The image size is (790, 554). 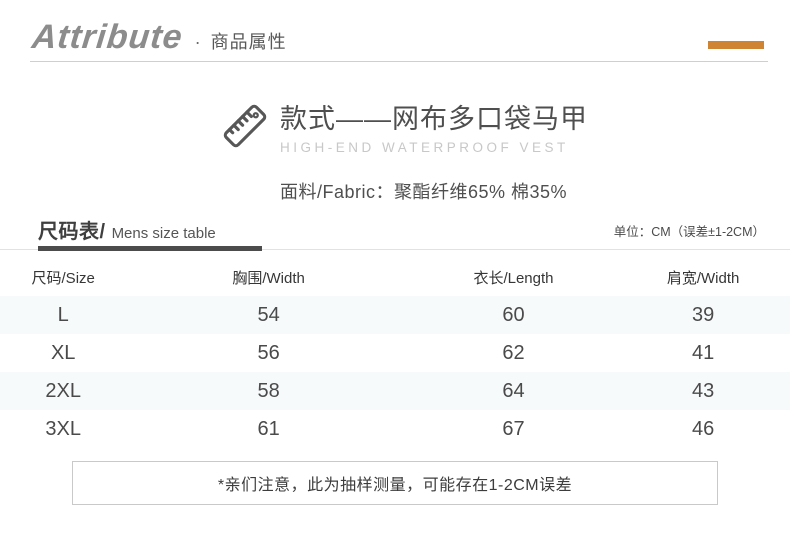 I want to click on cell-size: L, so click(x=63, y=314).